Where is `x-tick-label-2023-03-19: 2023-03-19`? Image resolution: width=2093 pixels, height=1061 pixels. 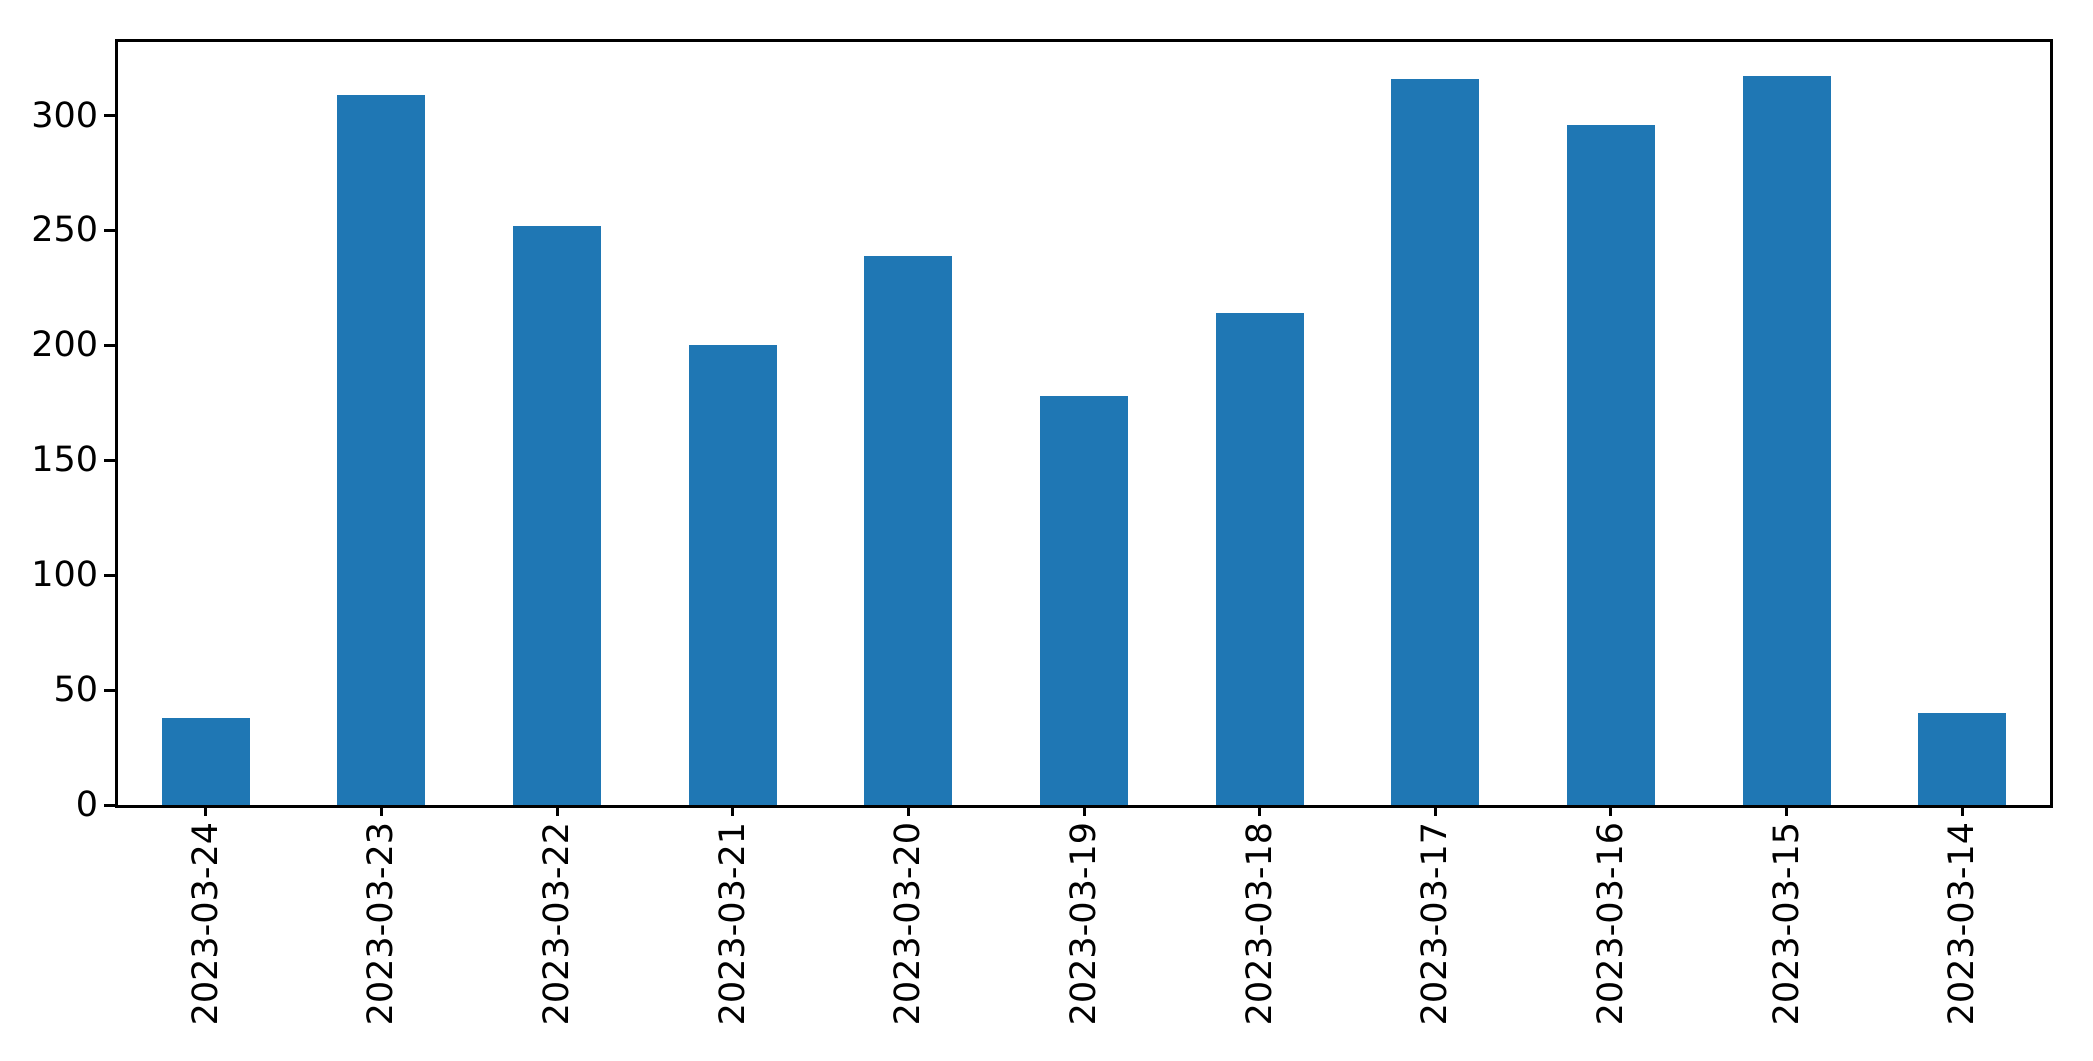
x-tick-label-2023-03-19: 2023-03-19 is located at coordinates (1084, 924).